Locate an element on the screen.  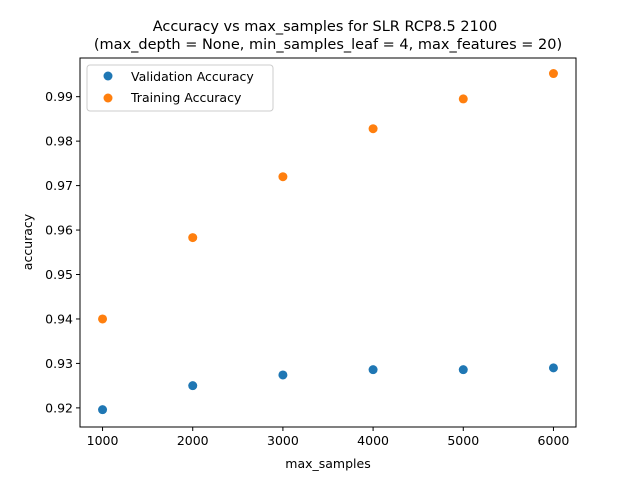
legend: Validation Accuracy Training Accuracy is located at coordinates (180, 88).